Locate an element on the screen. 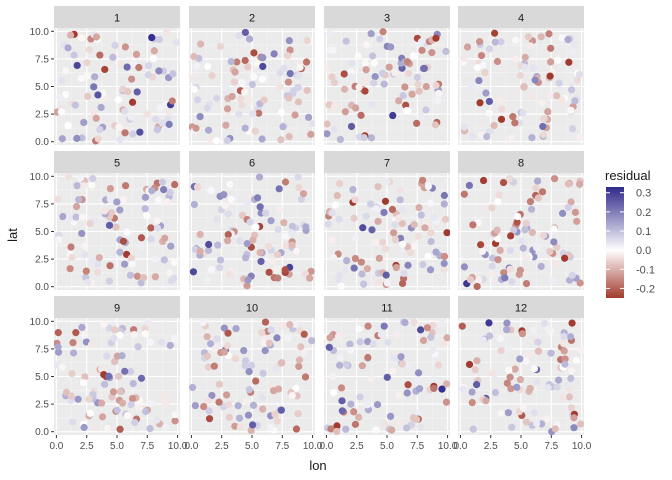 Image resolution: width=672 pixels, height=480 pixels. legend-colorbar is located at coordinates (615, 242).